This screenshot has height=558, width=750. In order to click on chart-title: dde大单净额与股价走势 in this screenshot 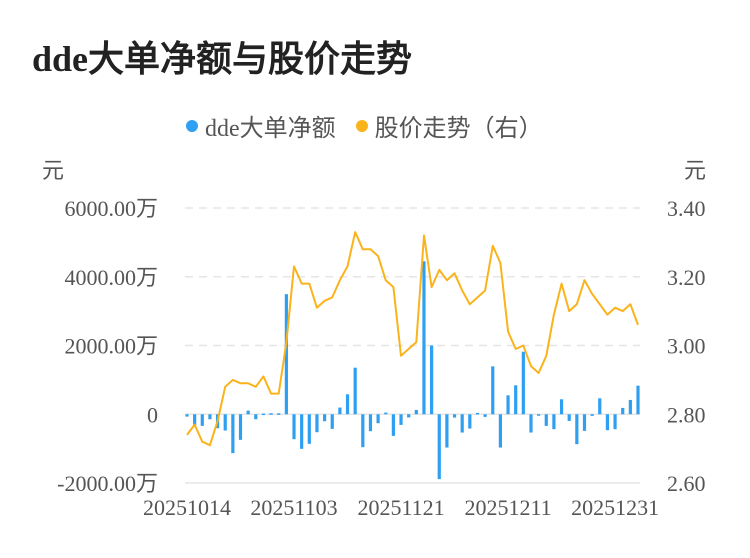, I will do `click(222, 59)`.